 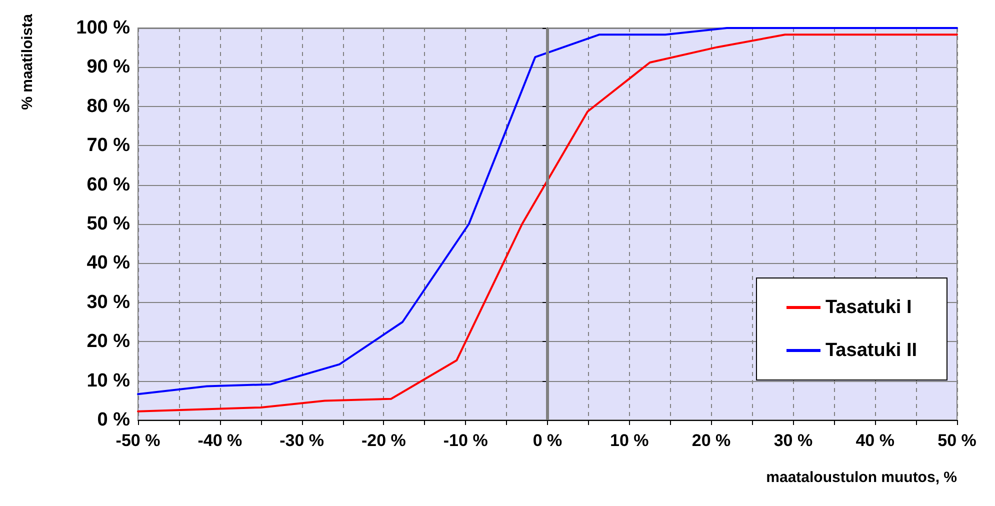 I want to click on x-tick-label: 20 %, so click(x=711, y=440).